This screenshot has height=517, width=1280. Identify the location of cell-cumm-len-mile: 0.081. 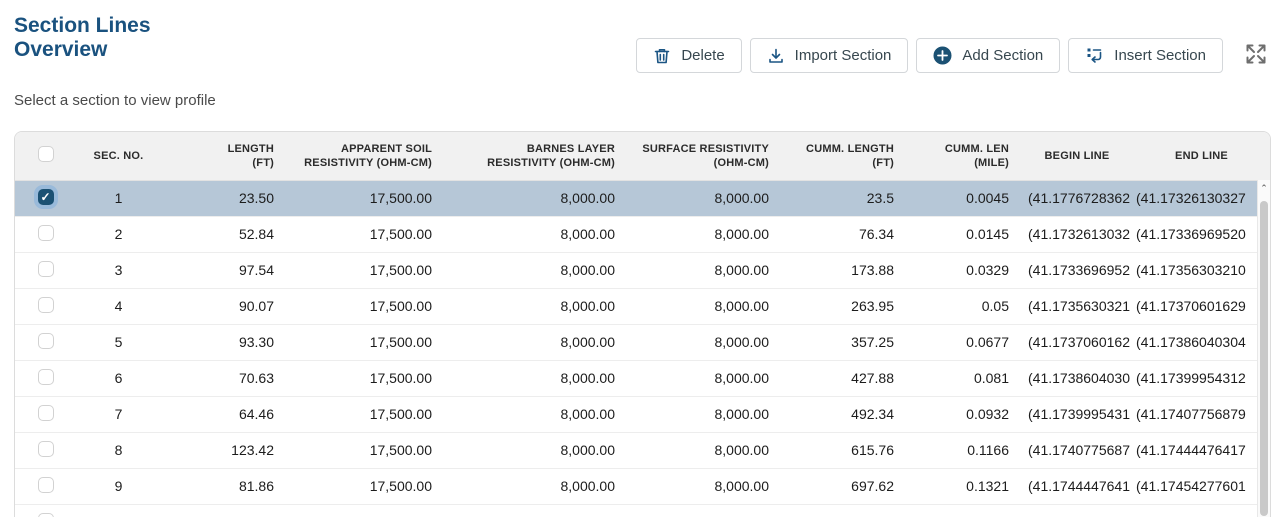
(965, 378).